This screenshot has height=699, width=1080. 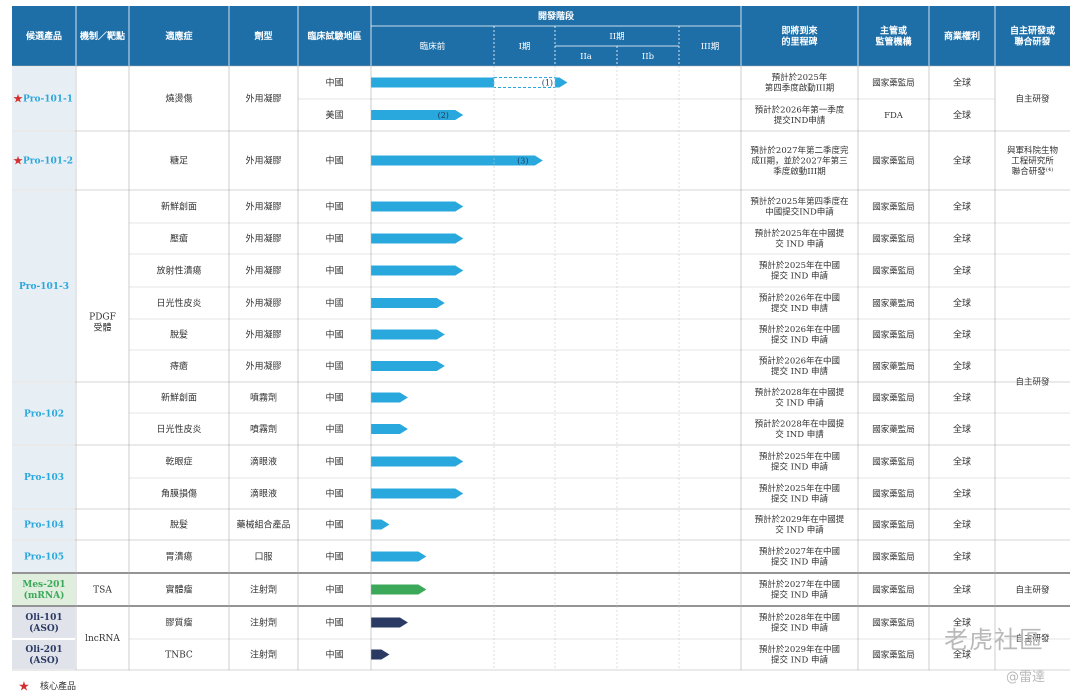 What do you see at coordinates (799, 161) in the screenshot?
I see `row-milestone-2: 預計於2027年第二季度完成II期，並於2027年第三季度啟動III期` at bounding box center [799, 161].